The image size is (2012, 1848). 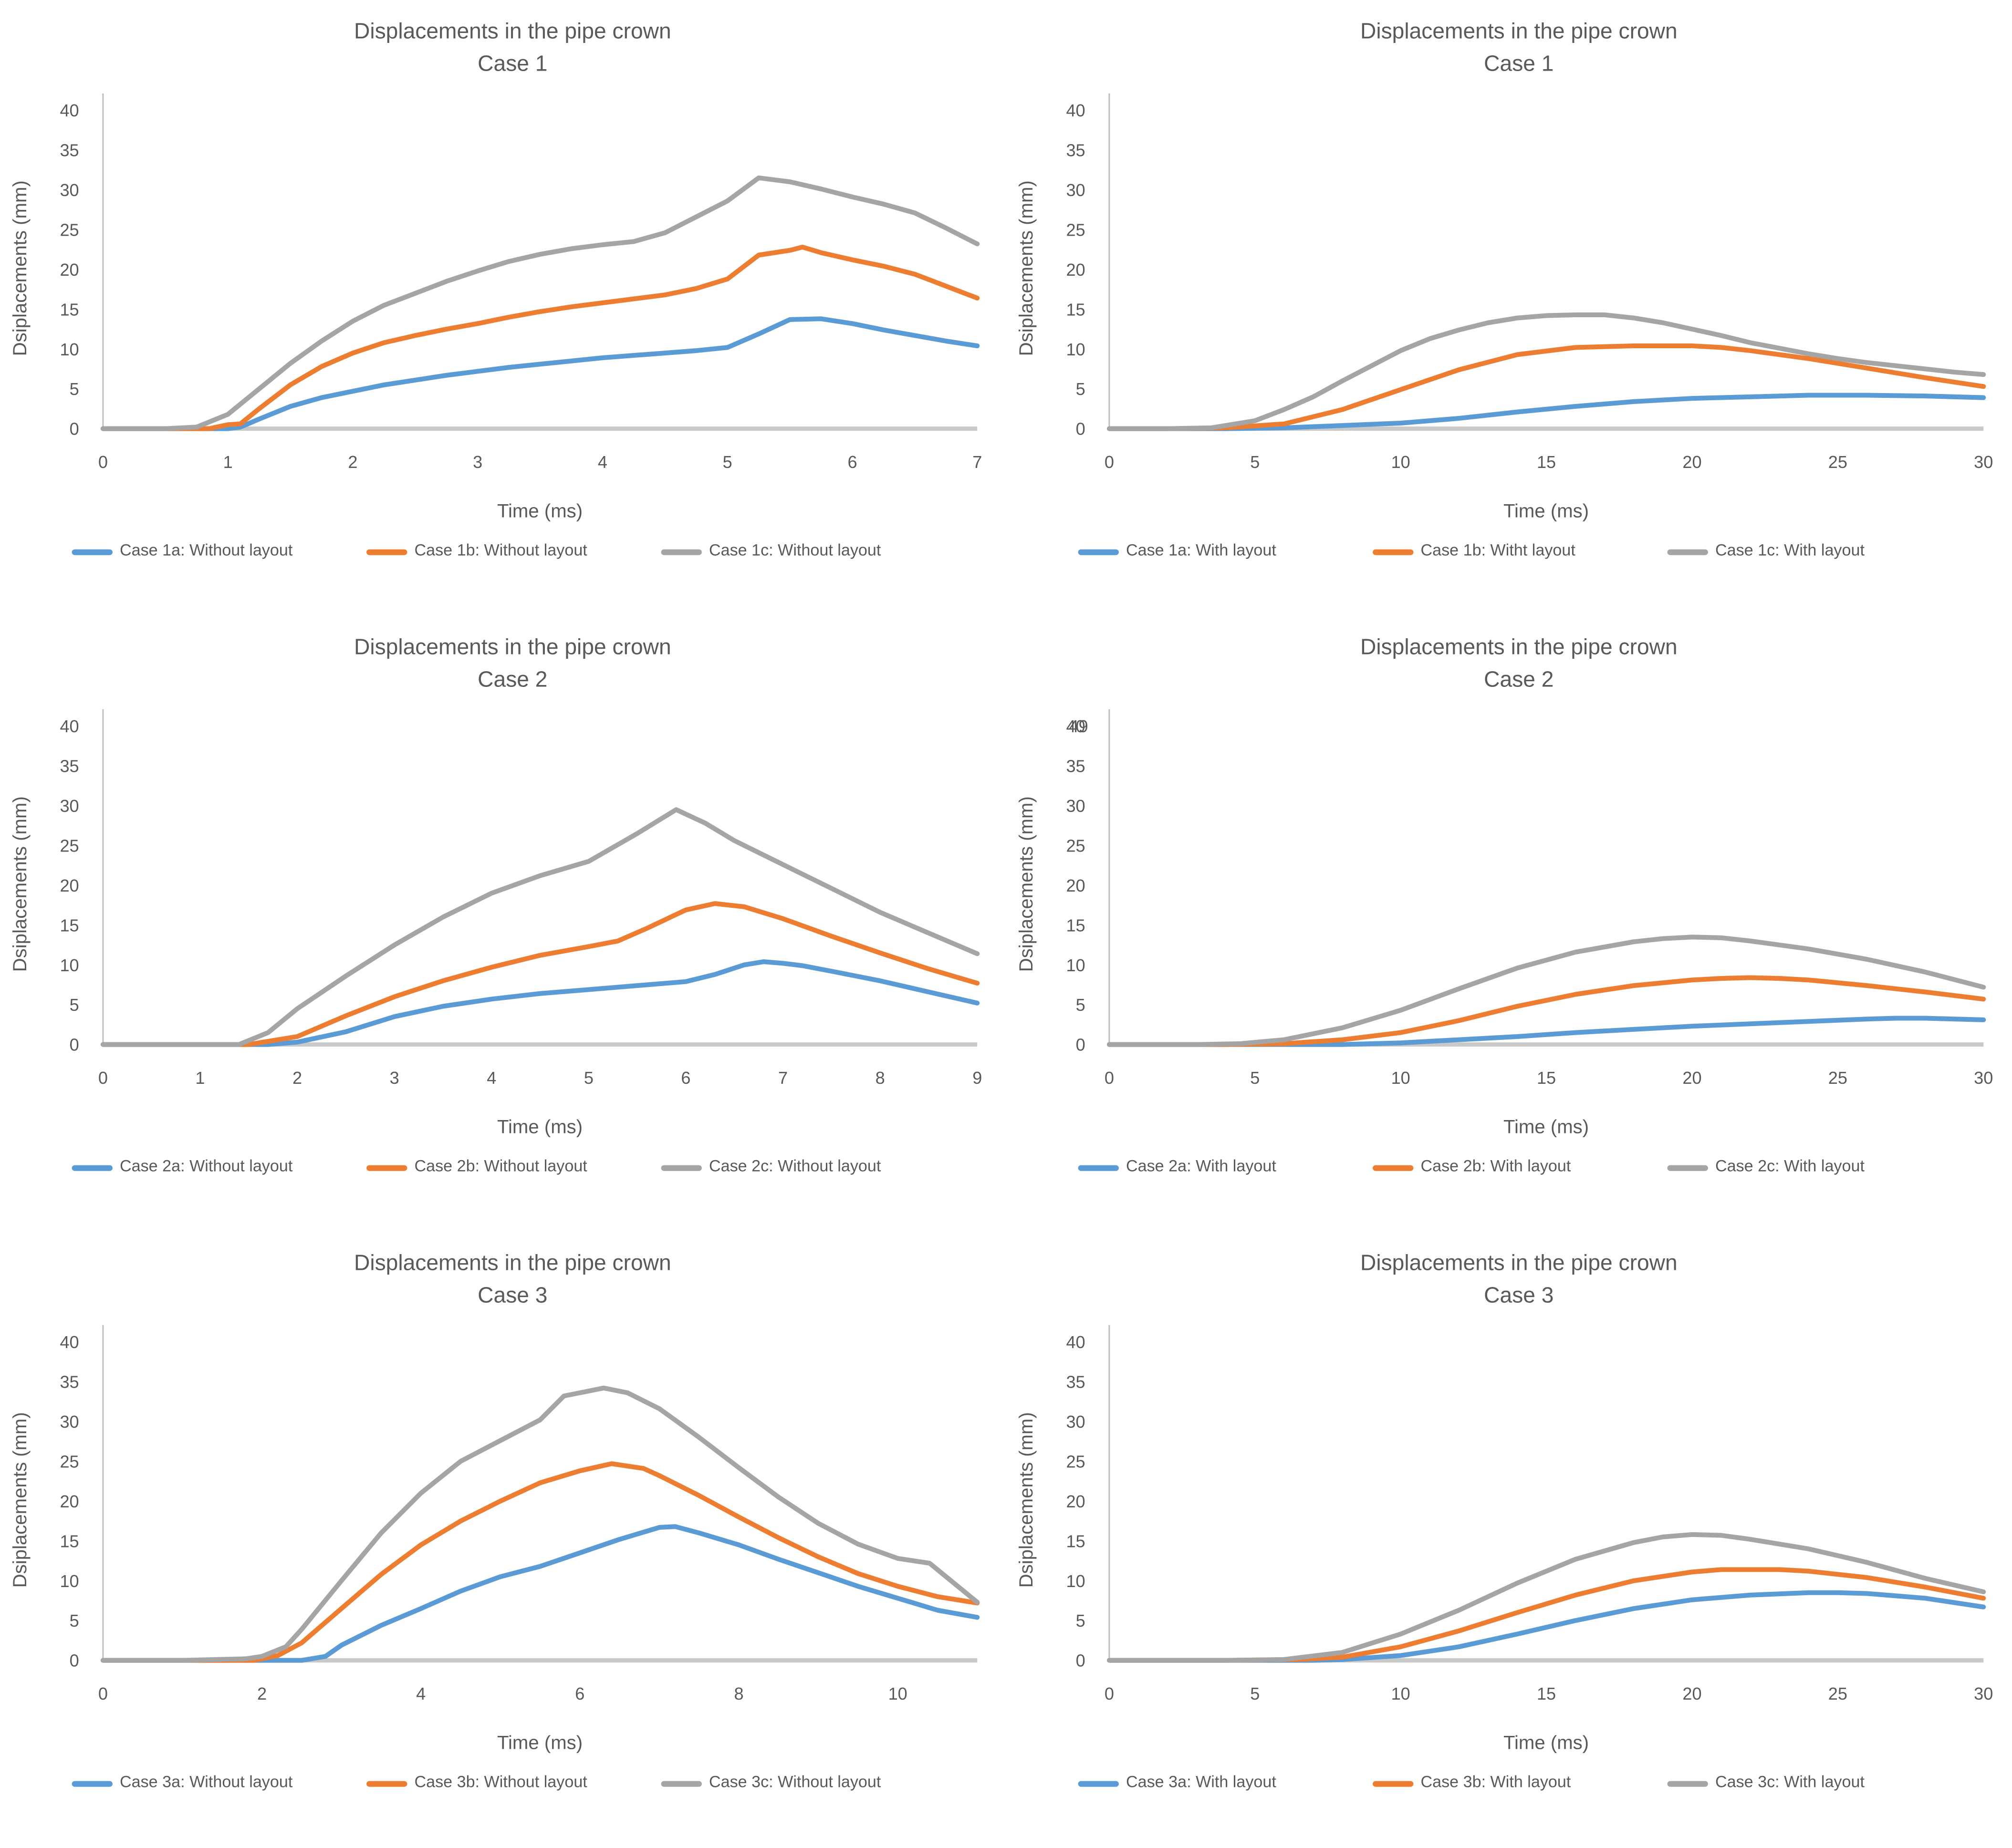 What do you see at coordinates (207, 1166) in the screenshot?
I see `legend-label: Case 2a: Without layout` at bounding box center [207, 1166].